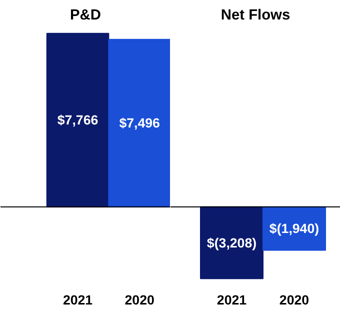  Describe the element at coordinates (255, 16) in the screenshot. I see `chart-title: Net Flows` at that location.